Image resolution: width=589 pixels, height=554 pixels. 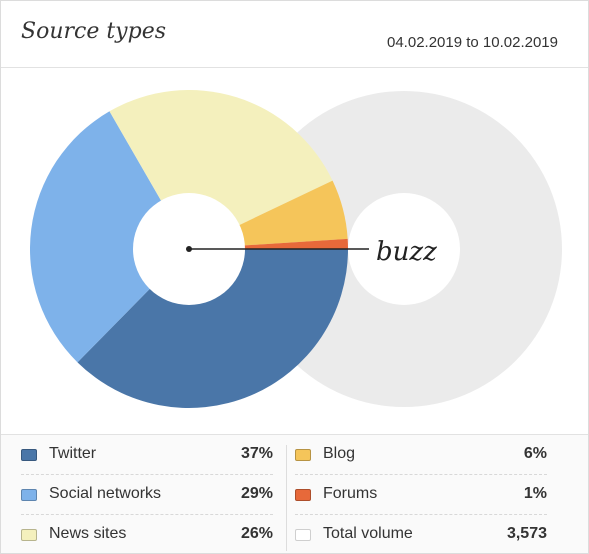 What do you see at coordinates (406, 252) in the screenshot?
I see `center-label: buzz` at bounding box center [406, 252].